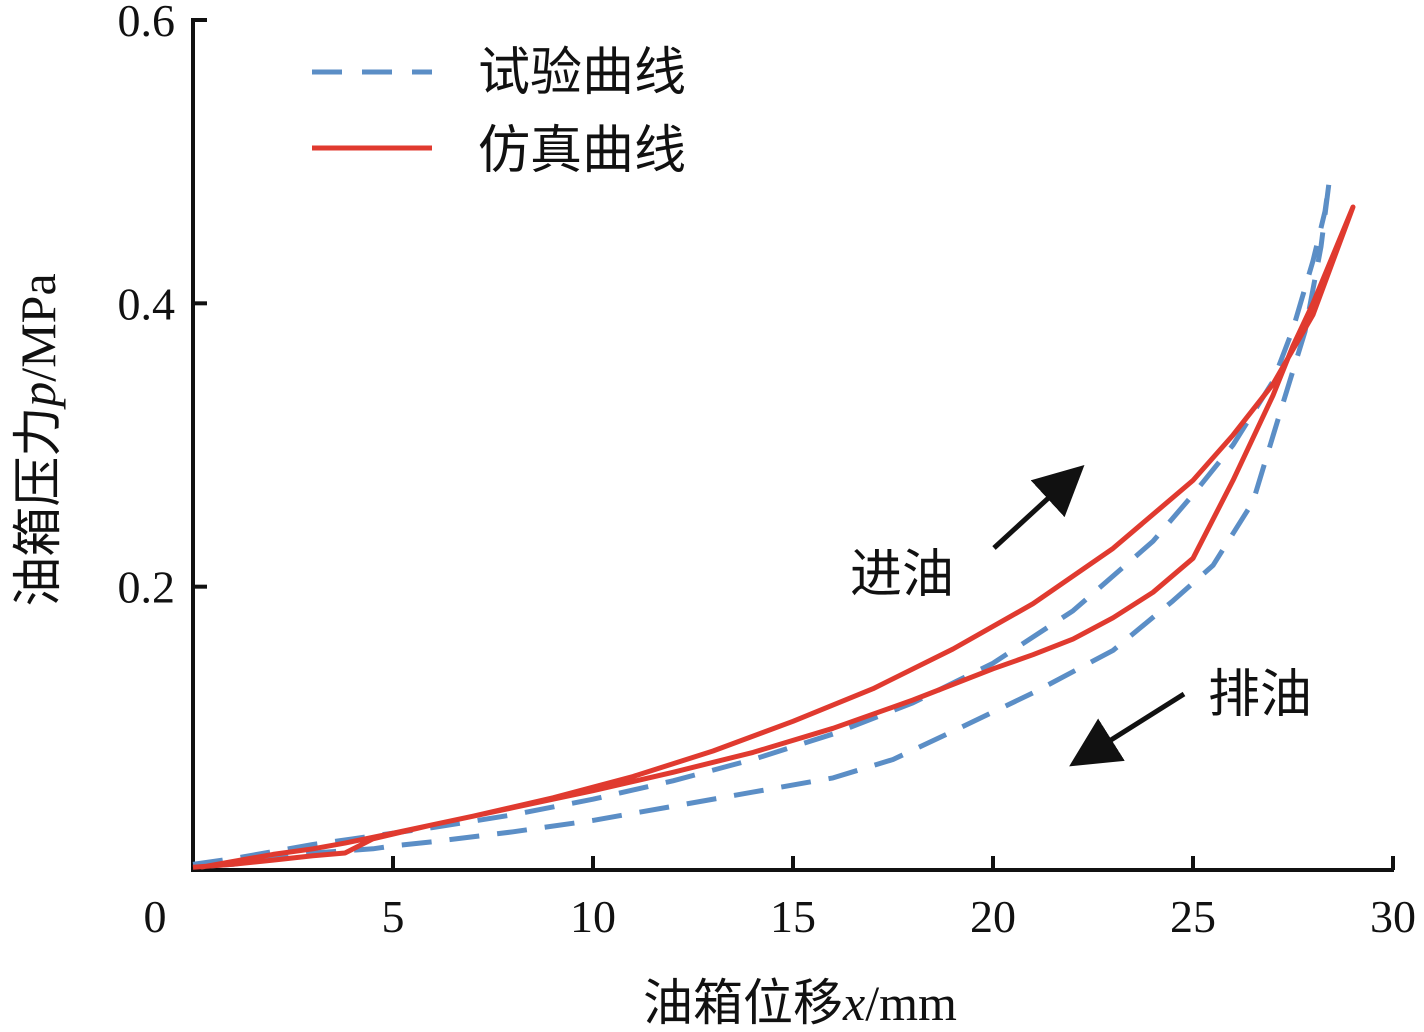  What do you see at coordinates (582, 151) in the screenshot?
I see `legend-label-simulation: 仿真曲线` at bounding box center [582, 151].